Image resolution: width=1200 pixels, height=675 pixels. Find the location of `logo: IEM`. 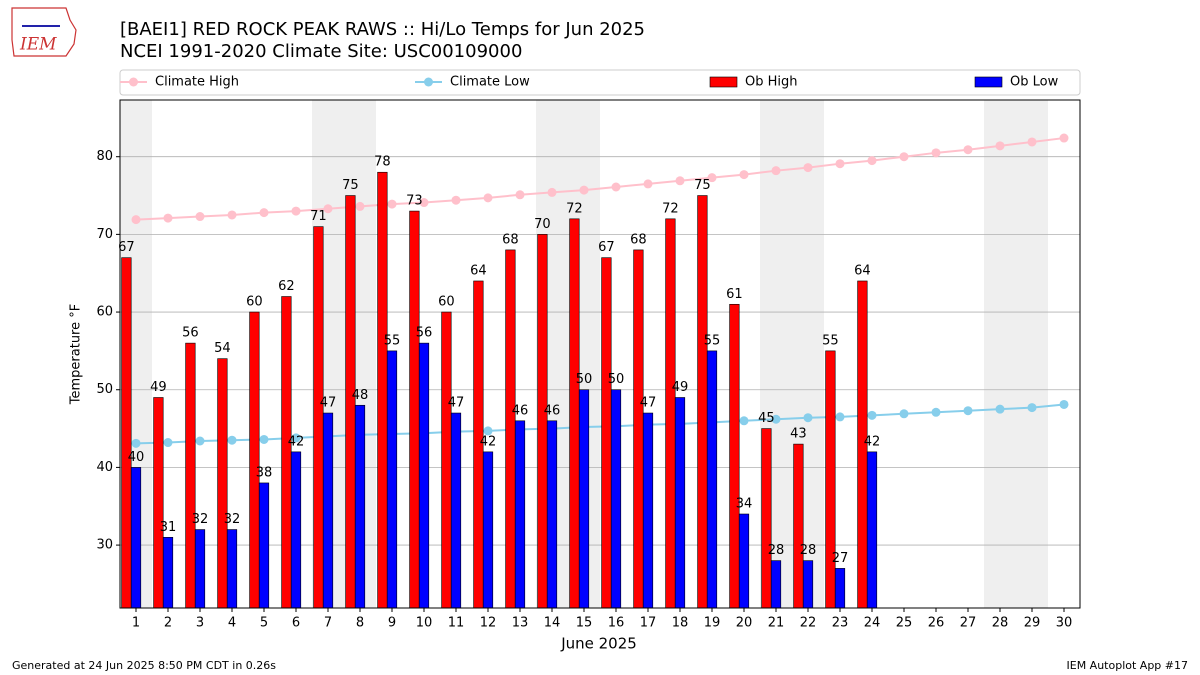

logo: IEM is located at coordinates (44, 32).